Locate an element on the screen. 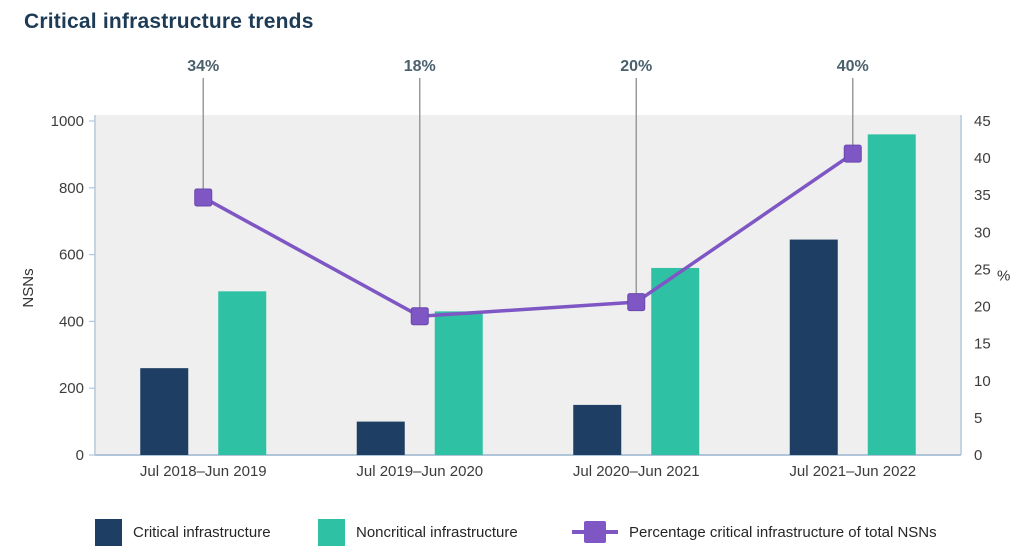  x-axis-category-label: Jul 2019–Jun 2020 is located at coordinates (419, 471).